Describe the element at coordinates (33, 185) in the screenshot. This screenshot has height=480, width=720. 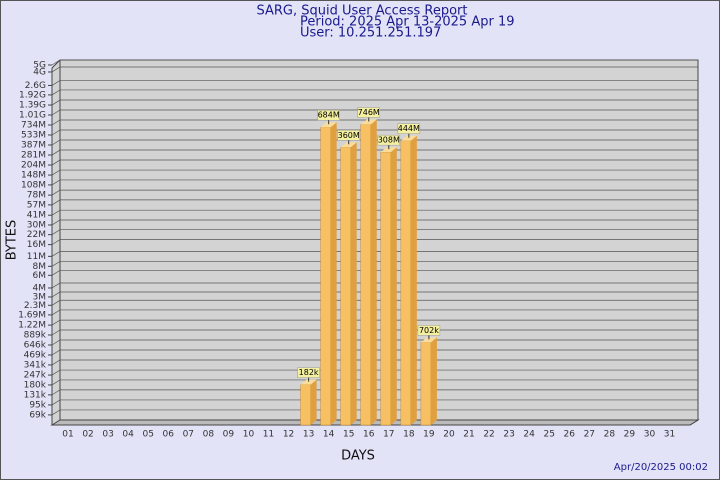
I see `y-tick-label: 108M` at that location.